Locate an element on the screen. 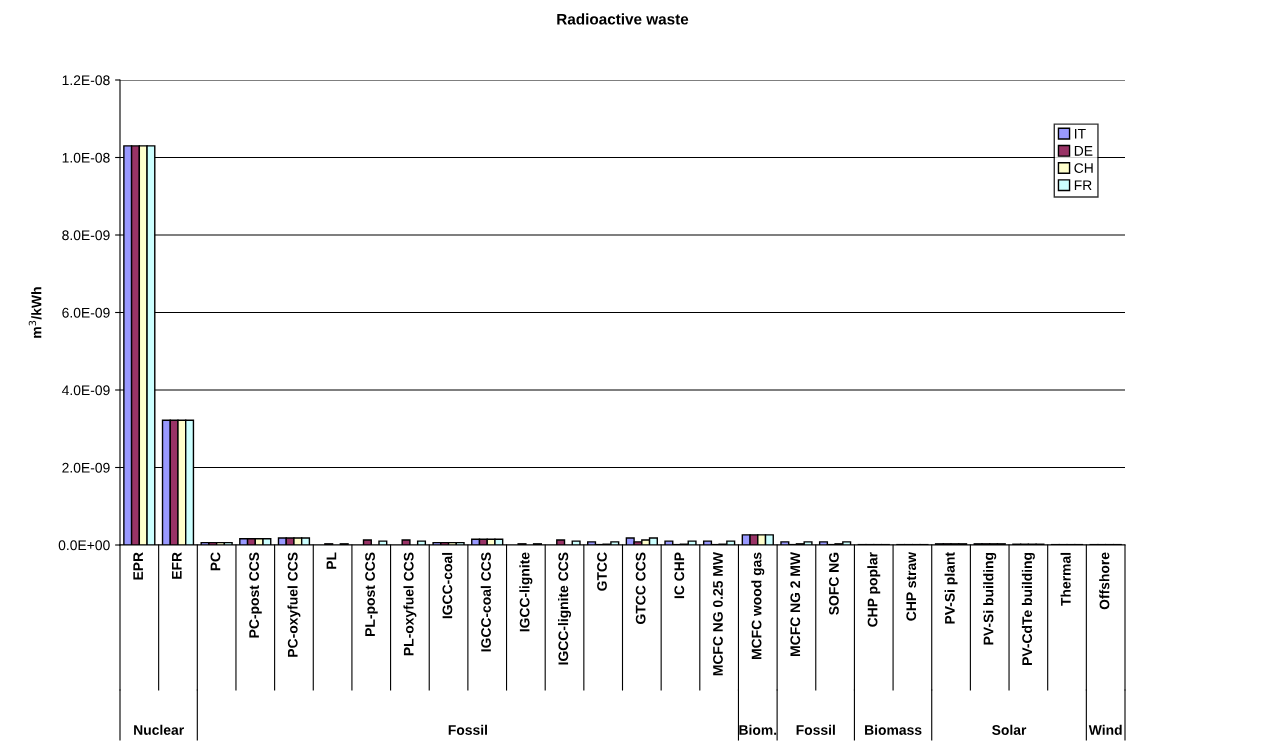  x-tick-label: CHP poplar is located at coordinates (874, 589).